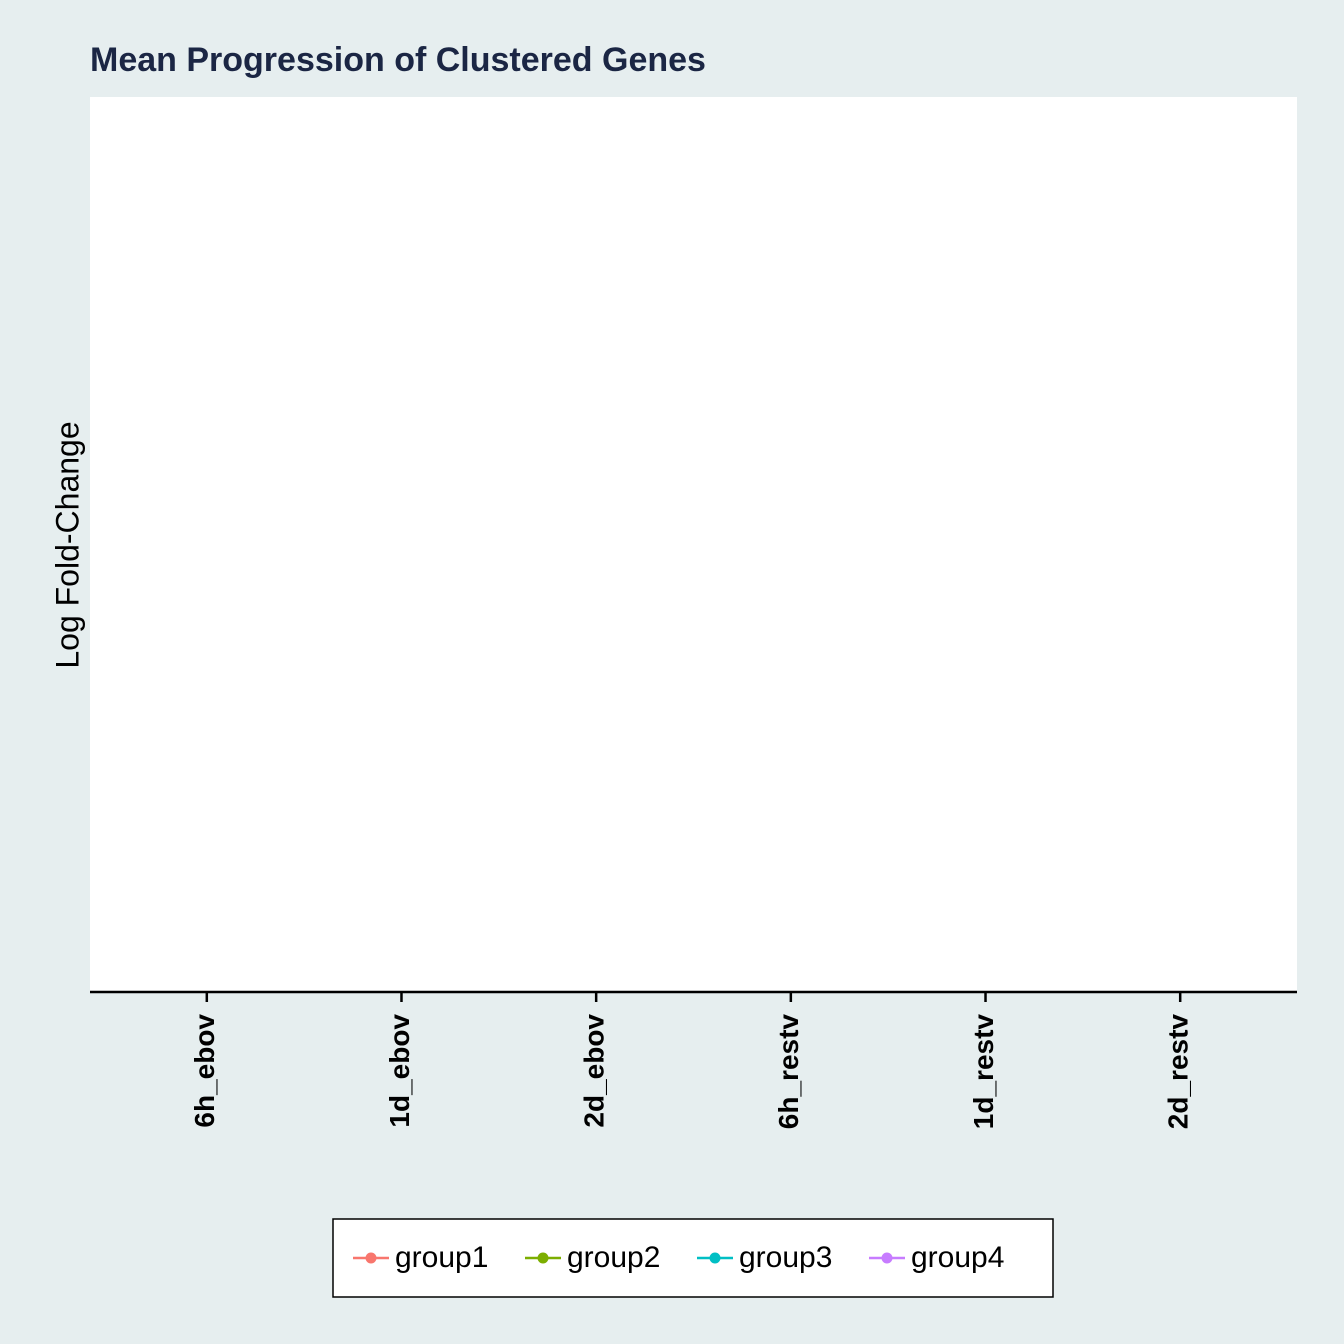 The image size is (1344, 1344). What do you see at coordinates (1178, 1072) in the screenshot?
I see `x-tick-label: 2d_restv` at bounding box center [1178, 1072].